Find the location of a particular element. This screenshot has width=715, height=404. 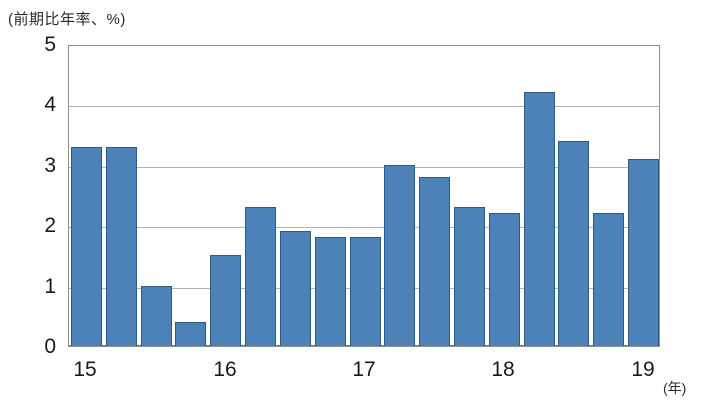

bar-2016Q2 is located at coordinates (260, 276).